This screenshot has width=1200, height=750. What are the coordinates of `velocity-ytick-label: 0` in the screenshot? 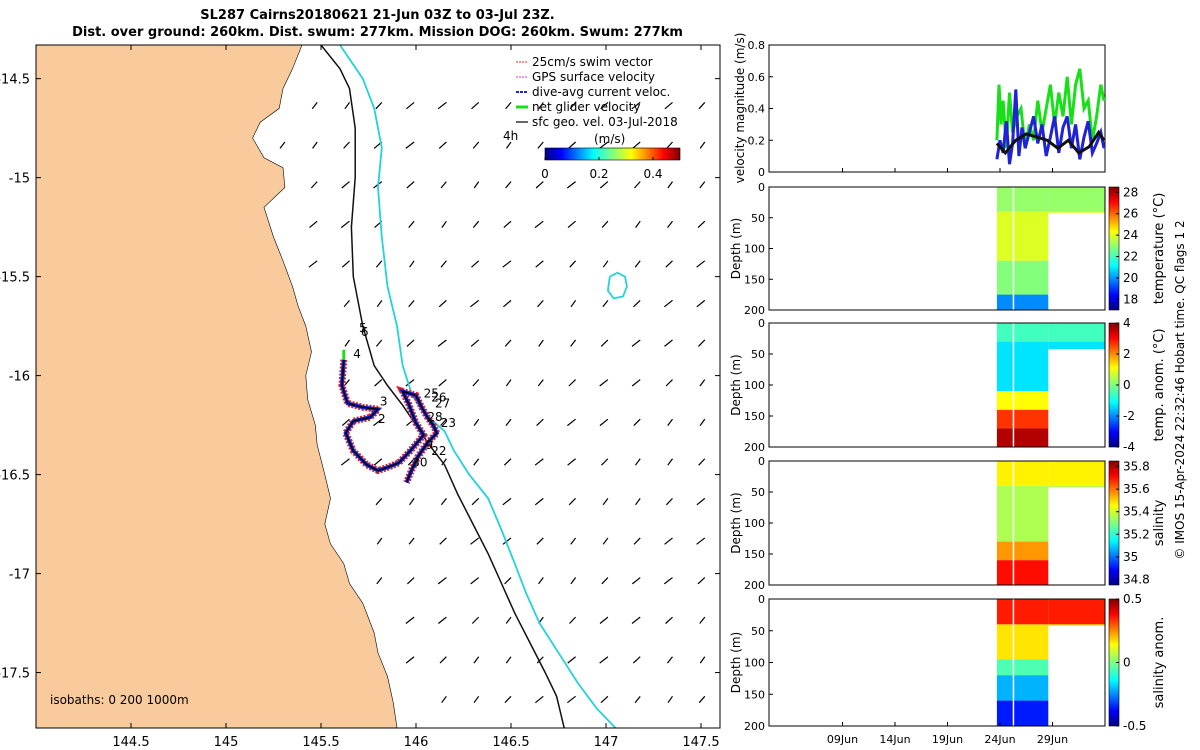 It's located at (761, 172).